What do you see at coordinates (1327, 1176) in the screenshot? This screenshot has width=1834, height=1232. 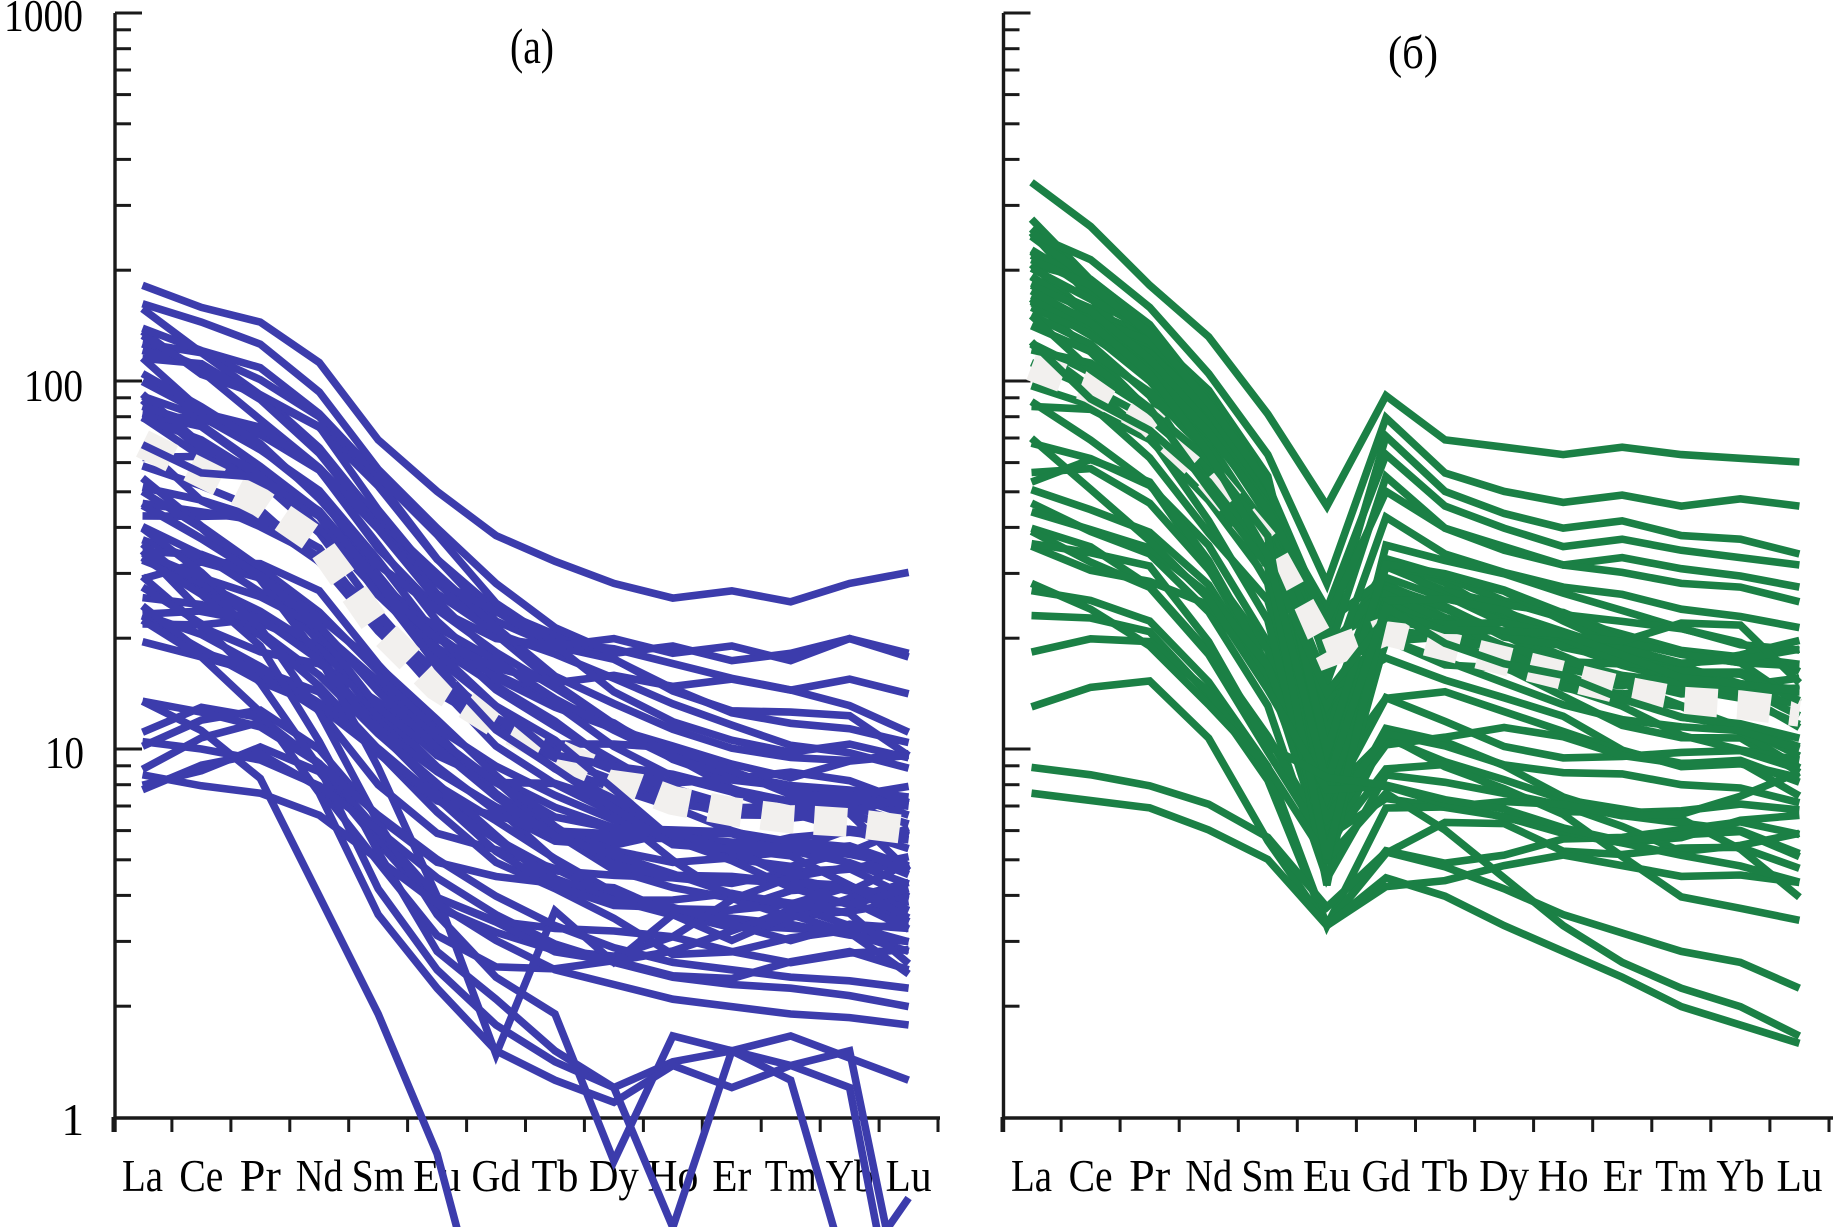 I see `svg-text: Eu` at bounding box center [1327, 1176].